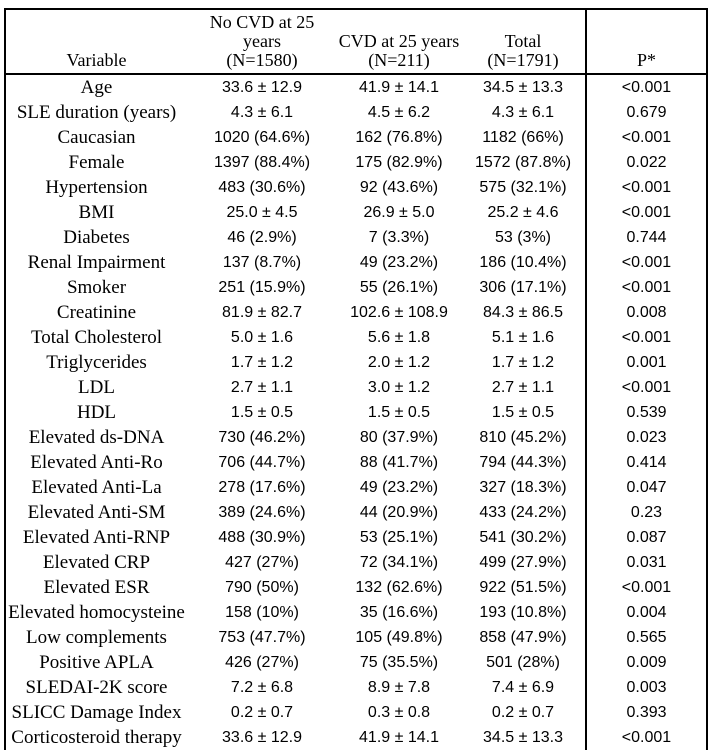 The width and height of the screenshot is (710, 750). What do you see at coordinates (262, 687) in the screenshot?
I see `value-cell: 7.2 ± 6.8` at bounding box center [262, 687].